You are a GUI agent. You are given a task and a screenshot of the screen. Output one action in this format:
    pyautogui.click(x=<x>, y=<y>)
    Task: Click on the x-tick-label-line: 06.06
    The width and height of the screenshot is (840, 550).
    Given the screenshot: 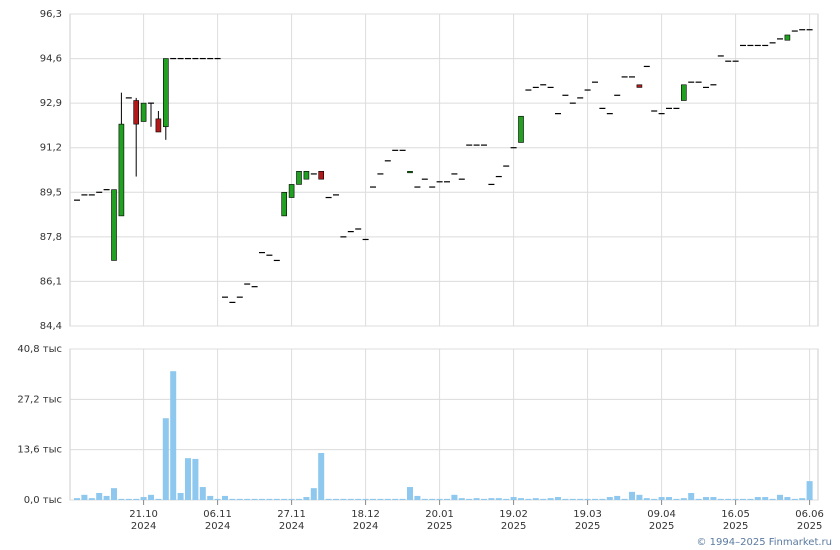 What is the action you would take?
    pyautogui.click(x=809, y=514)
    